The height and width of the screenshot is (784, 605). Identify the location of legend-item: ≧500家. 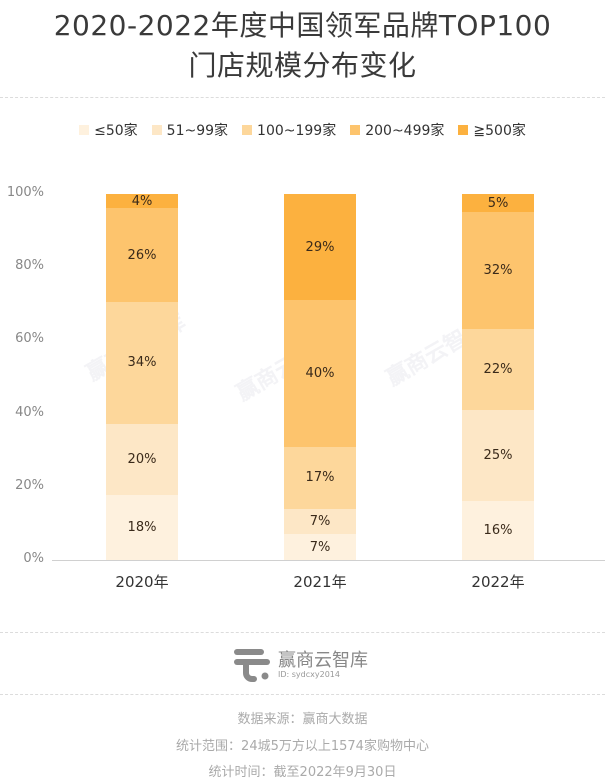
(492, 130).